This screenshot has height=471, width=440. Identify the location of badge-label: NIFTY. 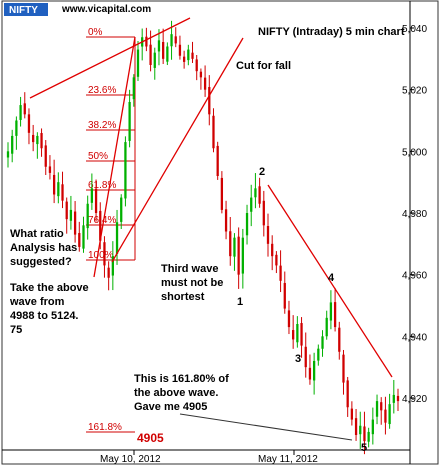
(23, 10).